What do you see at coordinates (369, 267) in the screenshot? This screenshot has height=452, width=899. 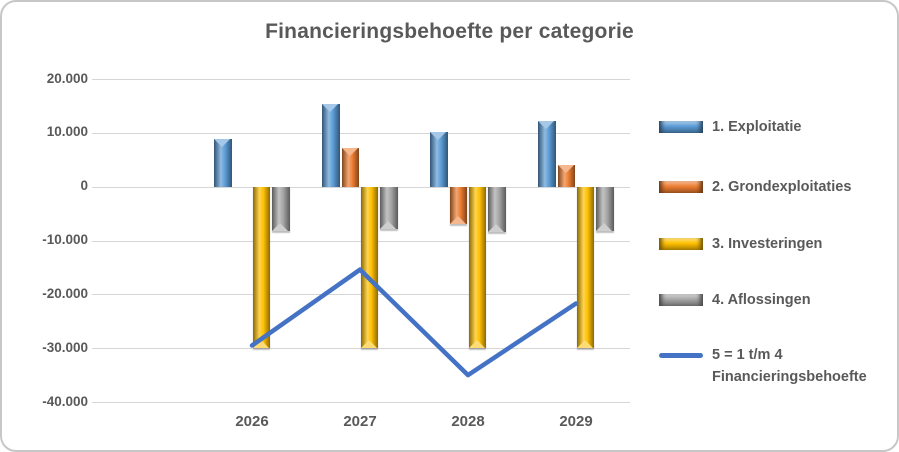 I see `bar-3-investeringen-2027` at bounding box center [369, 267].